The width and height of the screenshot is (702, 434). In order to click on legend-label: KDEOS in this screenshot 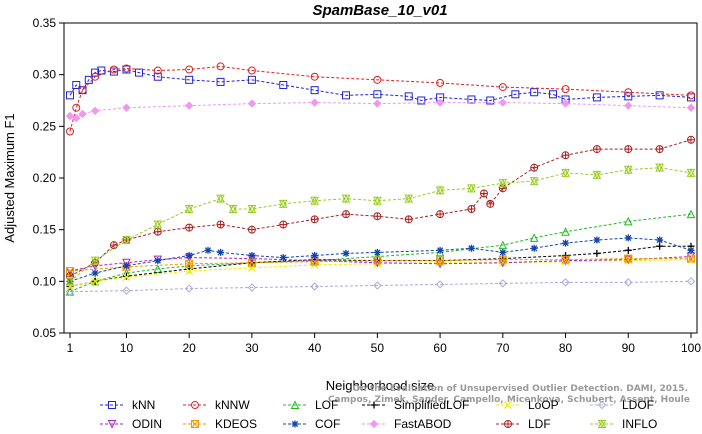, I will do `click(236, 424)`.